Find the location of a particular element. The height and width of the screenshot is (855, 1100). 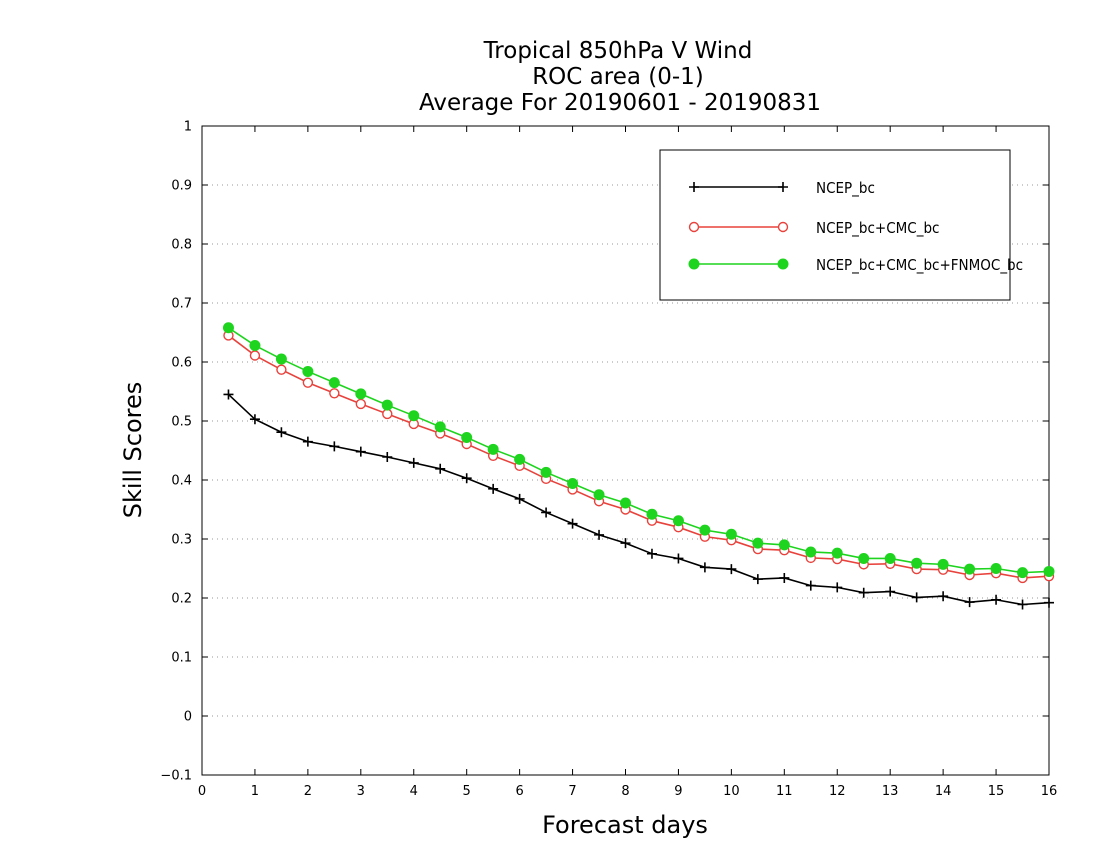

legend-samples is located at coordinates (738, 226).